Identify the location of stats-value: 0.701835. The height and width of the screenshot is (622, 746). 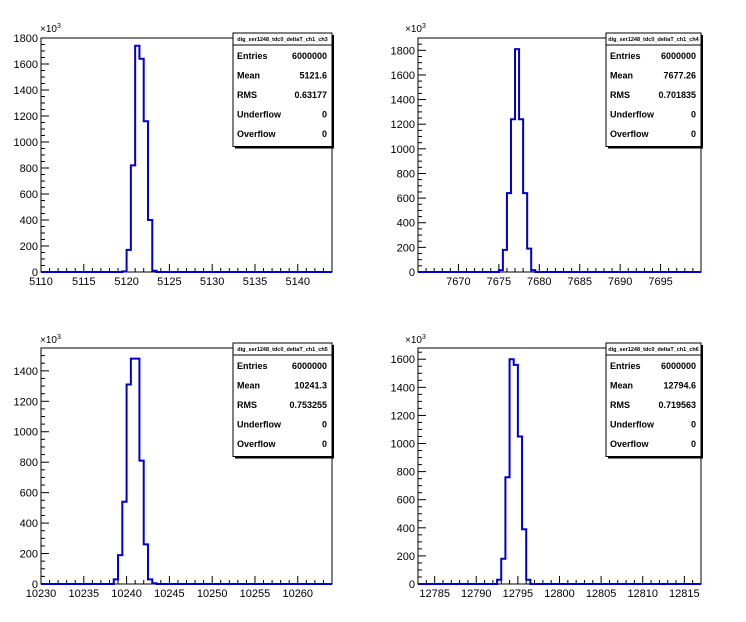
(677, 95).